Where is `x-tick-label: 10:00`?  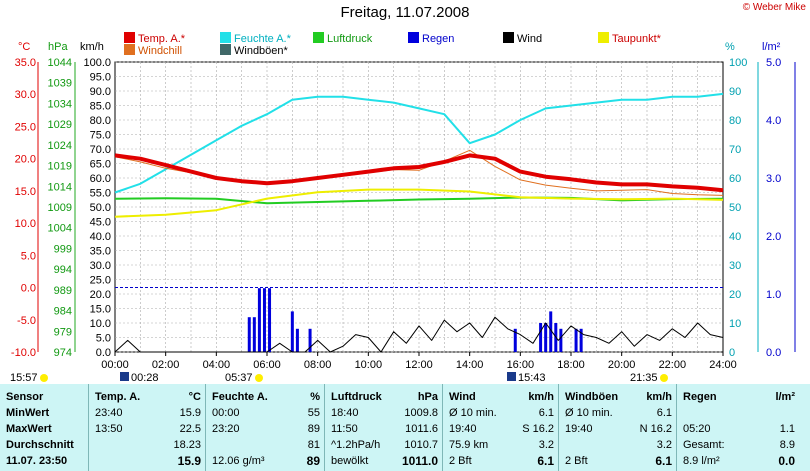 x-tick-label: 10:00 is located at coordinates (369, 365).